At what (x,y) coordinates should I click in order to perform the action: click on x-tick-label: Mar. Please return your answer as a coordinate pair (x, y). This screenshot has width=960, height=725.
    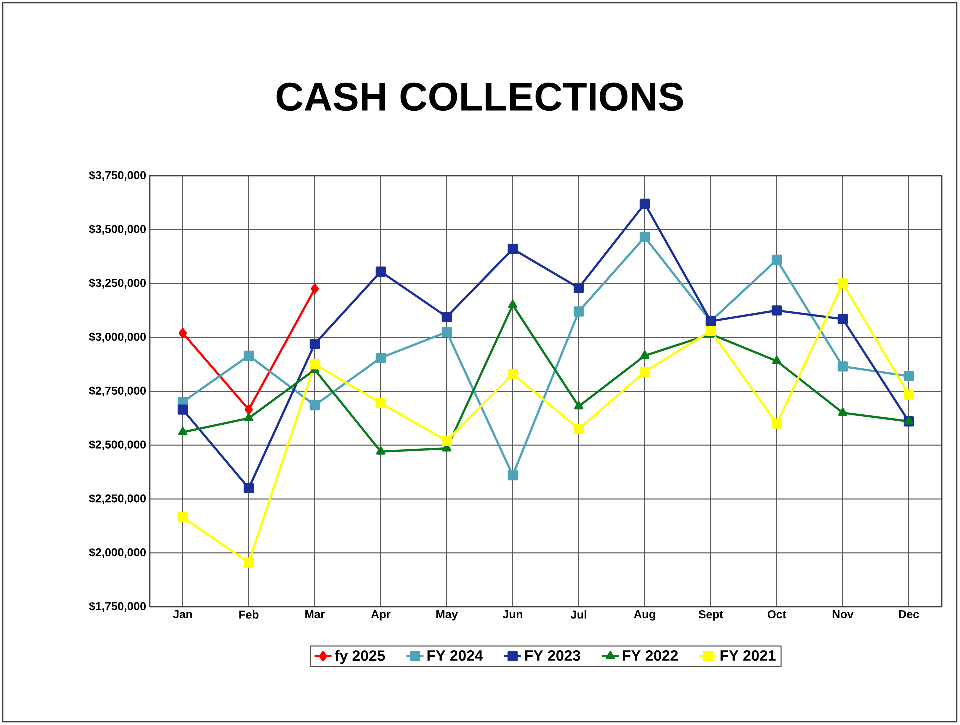
    Looking at the image, I should click on (316, 614).